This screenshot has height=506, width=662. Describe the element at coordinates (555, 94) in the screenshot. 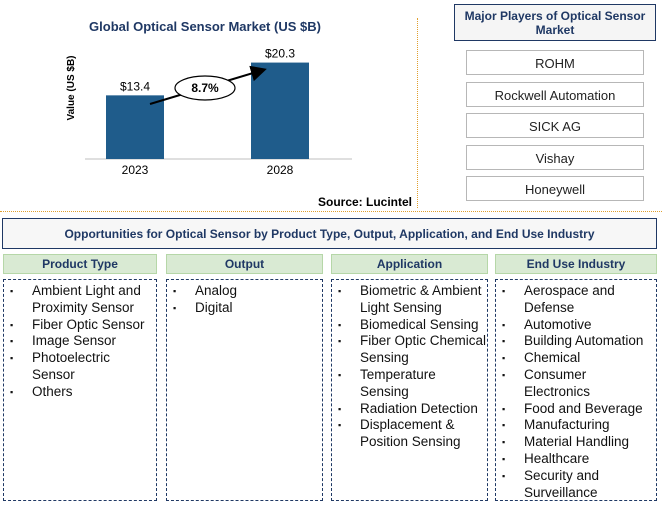

I see `player-rockwell-automation: Rockwell Automation` at that location.